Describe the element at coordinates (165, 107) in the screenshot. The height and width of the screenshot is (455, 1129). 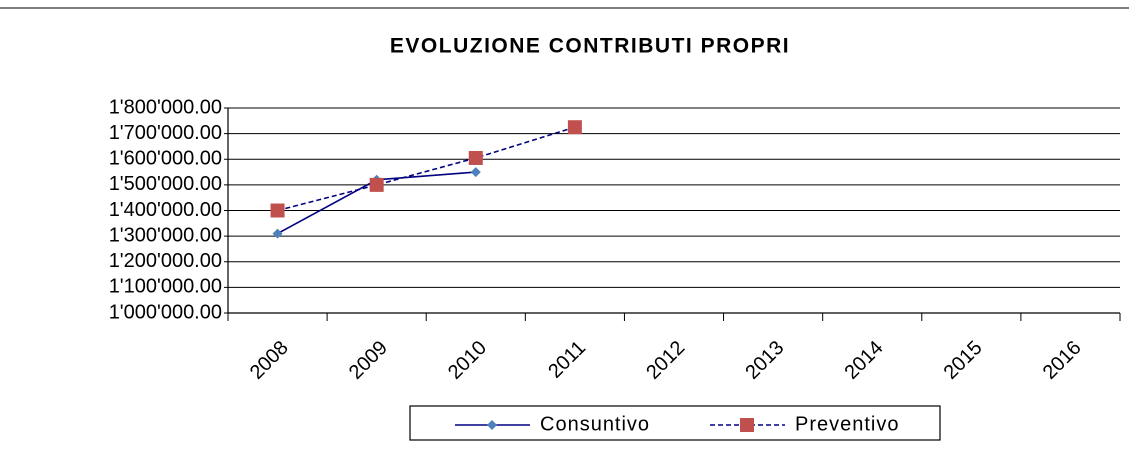
I see `y-tick-label: 1'800'000.00` at that location.